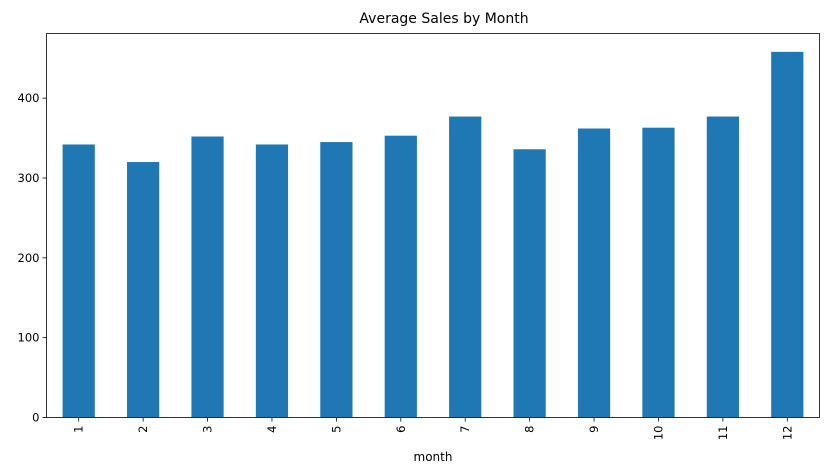 The height and width of the screenshot is (474, 831). Describe the element at coordinates (465, 429) in the screenshot. I see `x-tick-label: 7` at that location.